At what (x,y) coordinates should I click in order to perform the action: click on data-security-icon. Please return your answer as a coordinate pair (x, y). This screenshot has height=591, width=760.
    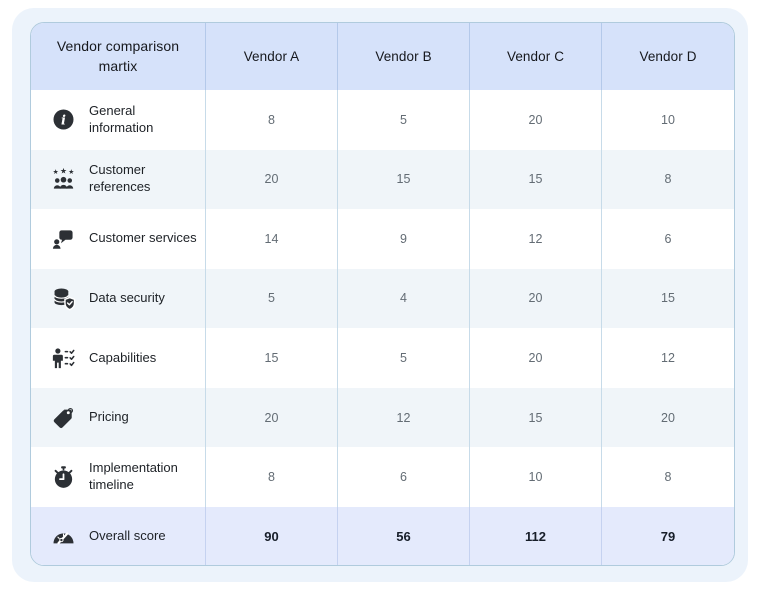
    Looking at the image, I should click on (63, 298).